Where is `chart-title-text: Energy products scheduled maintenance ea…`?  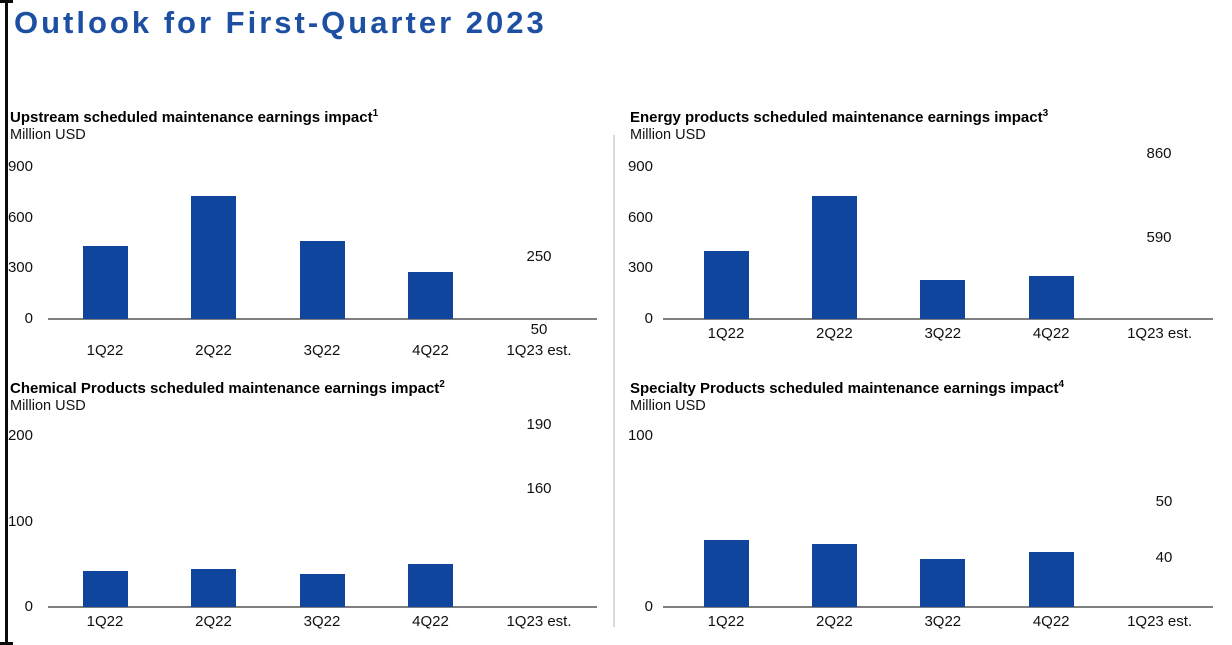 chart-title-text: Energy products scheduled maintenance ea… is located at coordinates (836, 117).